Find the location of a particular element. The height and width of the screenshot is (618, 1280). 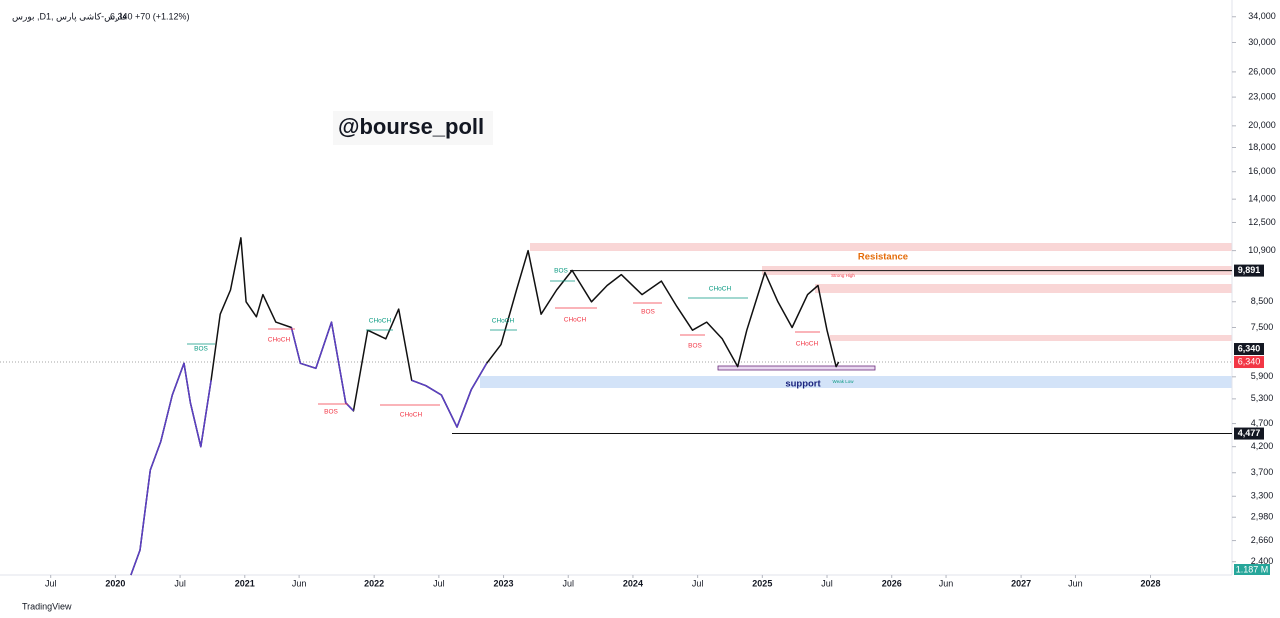

watermark-bg is located at coordinates (413, 128).